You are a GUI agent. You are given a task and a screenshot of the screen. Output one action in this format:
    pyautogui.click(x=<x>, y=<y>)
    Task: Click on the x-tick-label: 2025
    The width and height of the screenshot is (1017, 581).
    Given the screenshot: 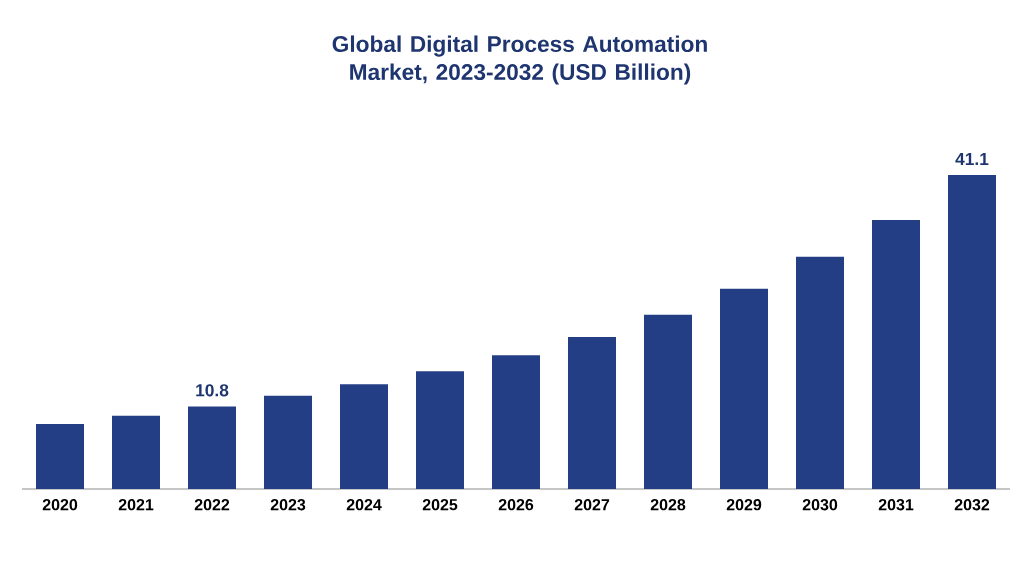 What is the action you would take?
    pyautogui.click(x=440, y=505)
    